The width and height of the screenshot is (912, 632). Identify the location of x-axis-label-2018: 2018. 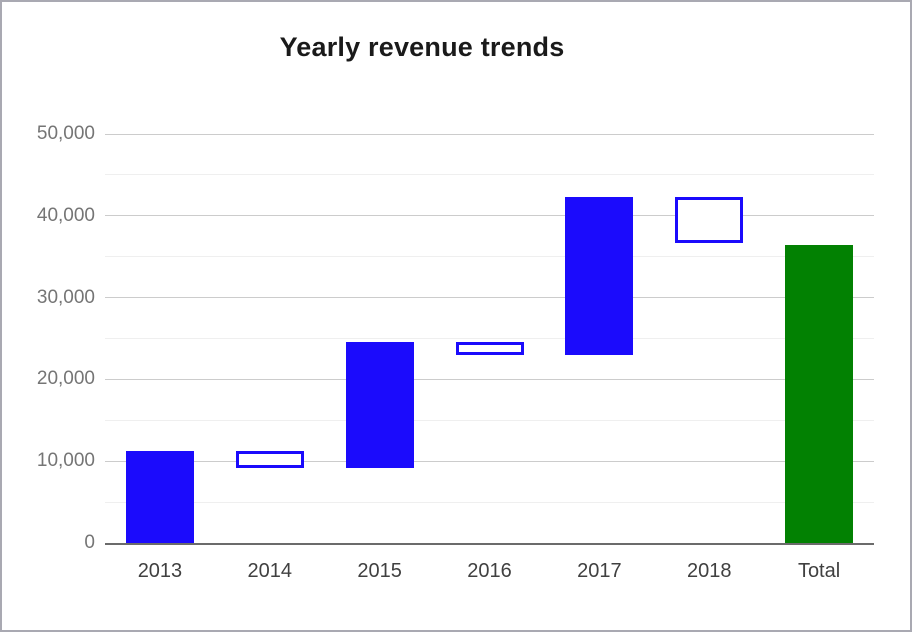
(709, 571).